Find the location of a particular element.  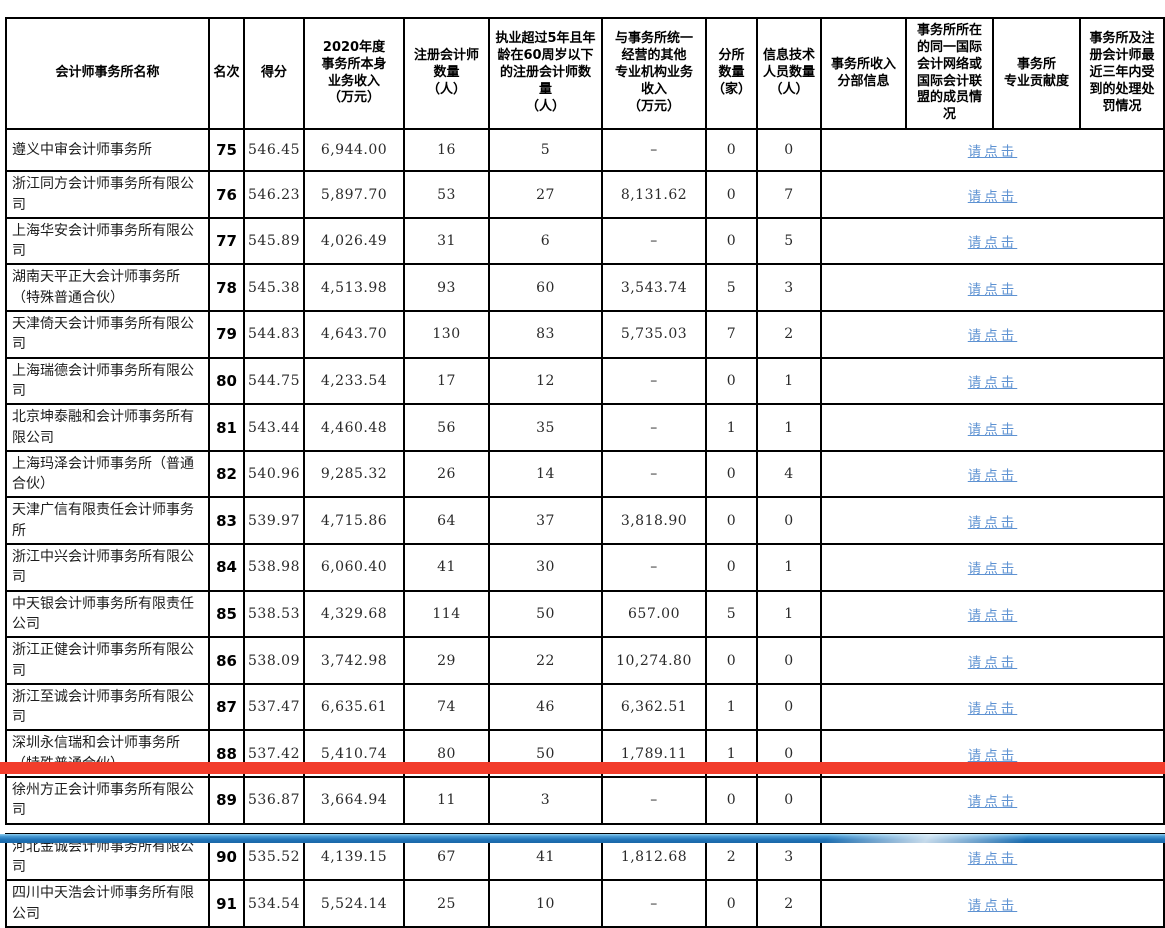

cpa-count-cell: 114 is located at coordinates (446, 614).